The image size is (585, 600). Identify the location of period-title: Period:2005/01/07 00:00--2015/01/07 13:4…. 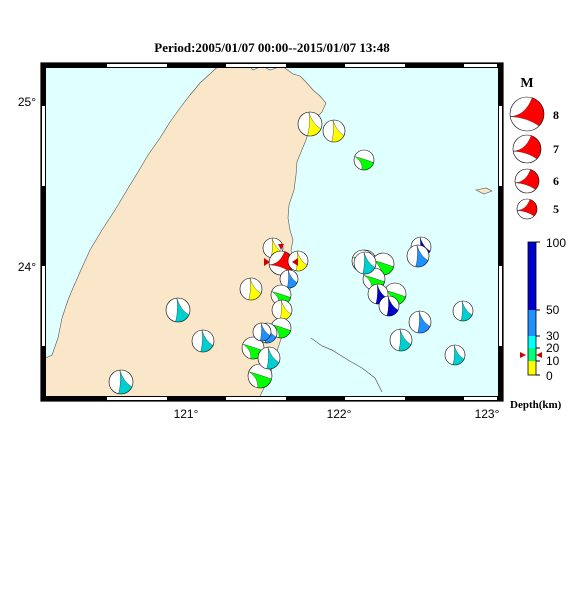
(272, 47).